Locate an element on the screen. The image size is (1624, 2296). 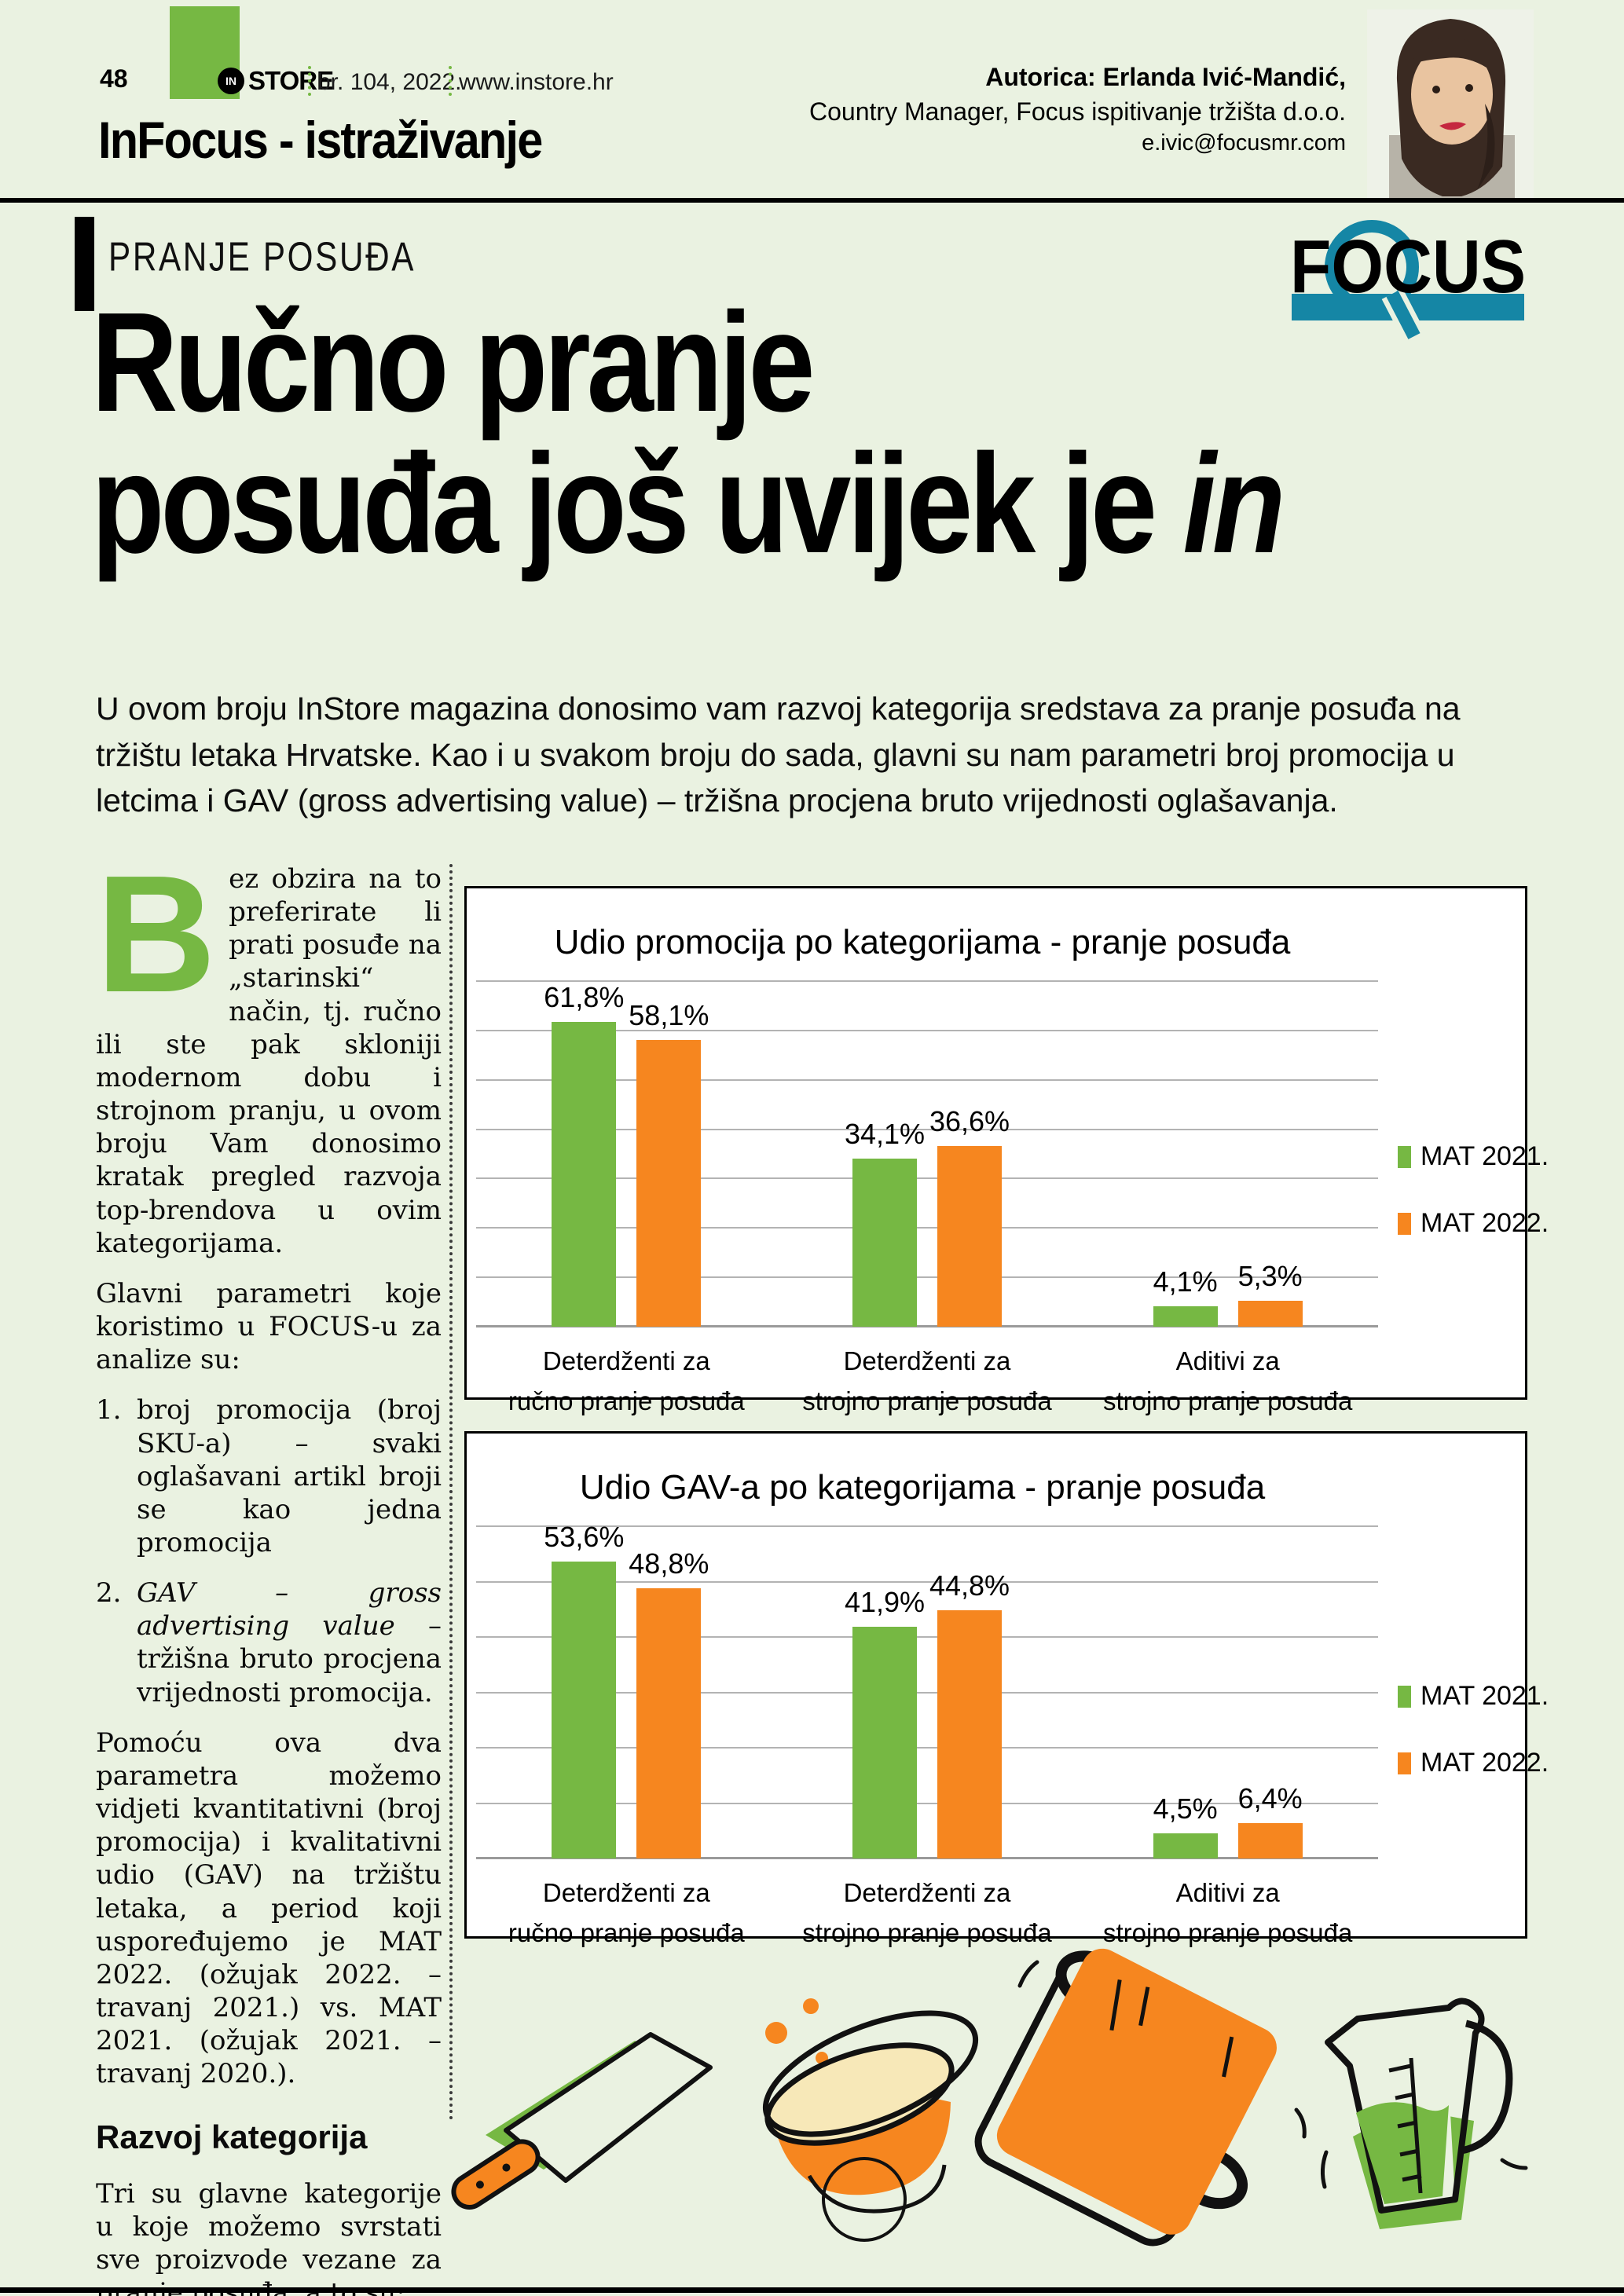
bar-group-2: 34,1% 36,6% is located at coordinates (927, 1216).